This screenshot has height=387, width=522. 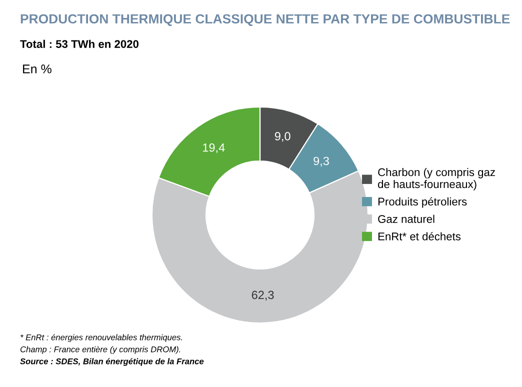 I want to click on chart-title: PRODUCTION THERMIQUE CLASSIQUE NETTE PAR TYPE DE COMBUSTIBLE, so click(x=265, y=20).